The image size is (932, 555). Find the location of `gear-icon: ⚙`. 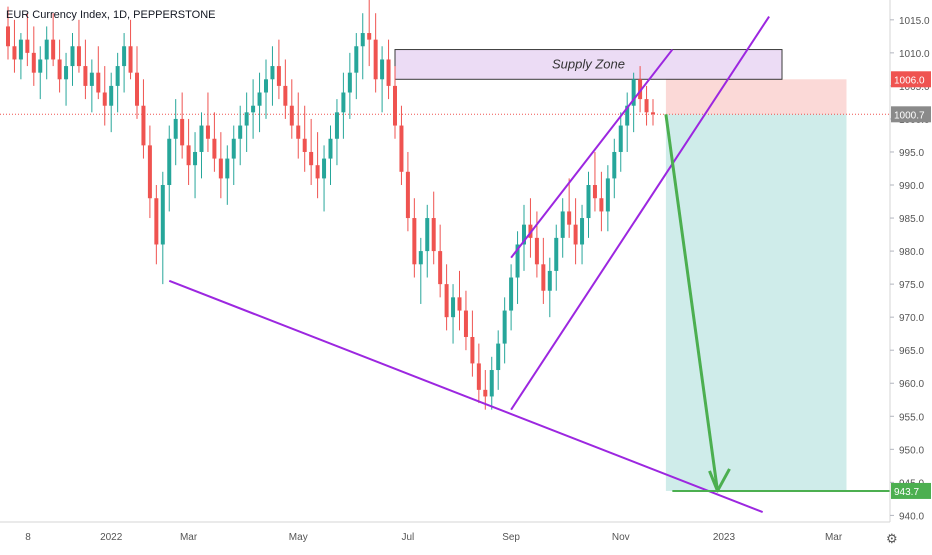

gear-icon: ⚙ is located at coordinates (892, 538).